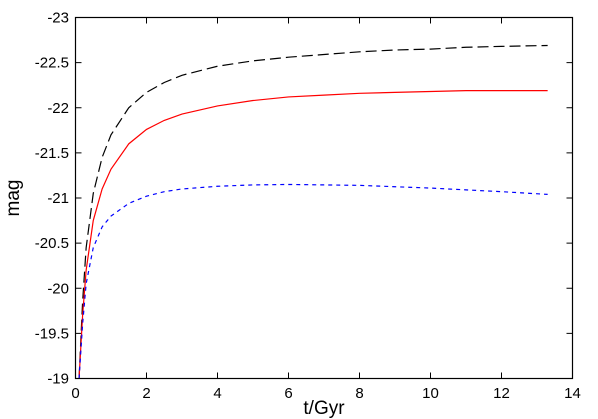 This screenshot has width=598, height=419. I want to click on y-tick-label: -23, so click(58, 18).